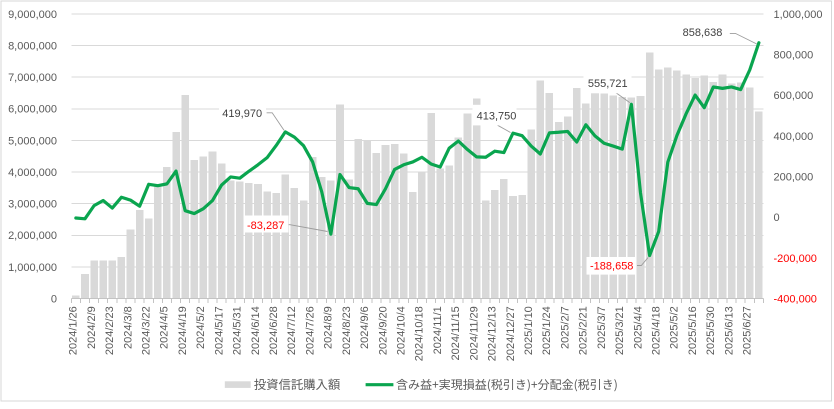 This screenshot has width=834, height=409. Describe the element at coordinates (110, 330) in the screenshot. I see `svg-text: 2024/2/23` at that location.